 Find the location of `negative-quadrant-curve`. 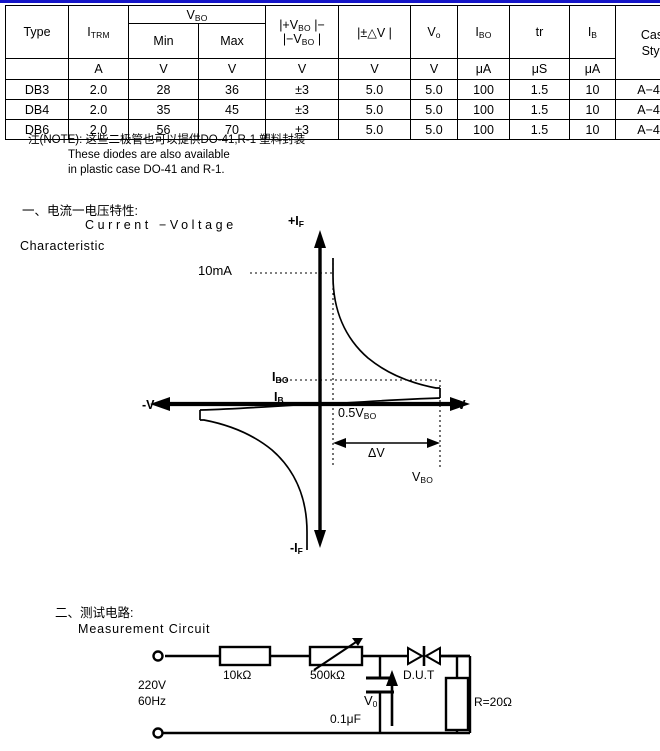

negative-quadrant-curve is located at coordinates (258, 477).